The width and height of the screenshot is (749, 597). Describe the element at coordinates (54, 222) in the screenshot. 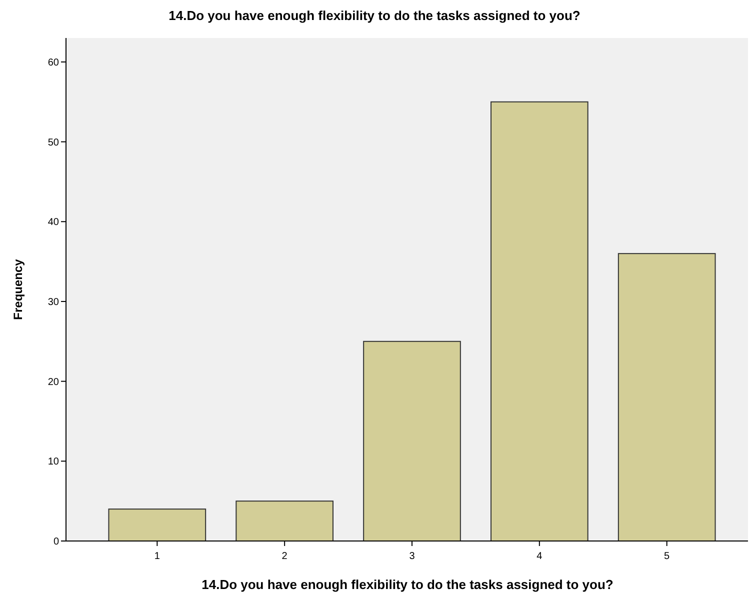

I see `y-tick-label: 40` at that location.